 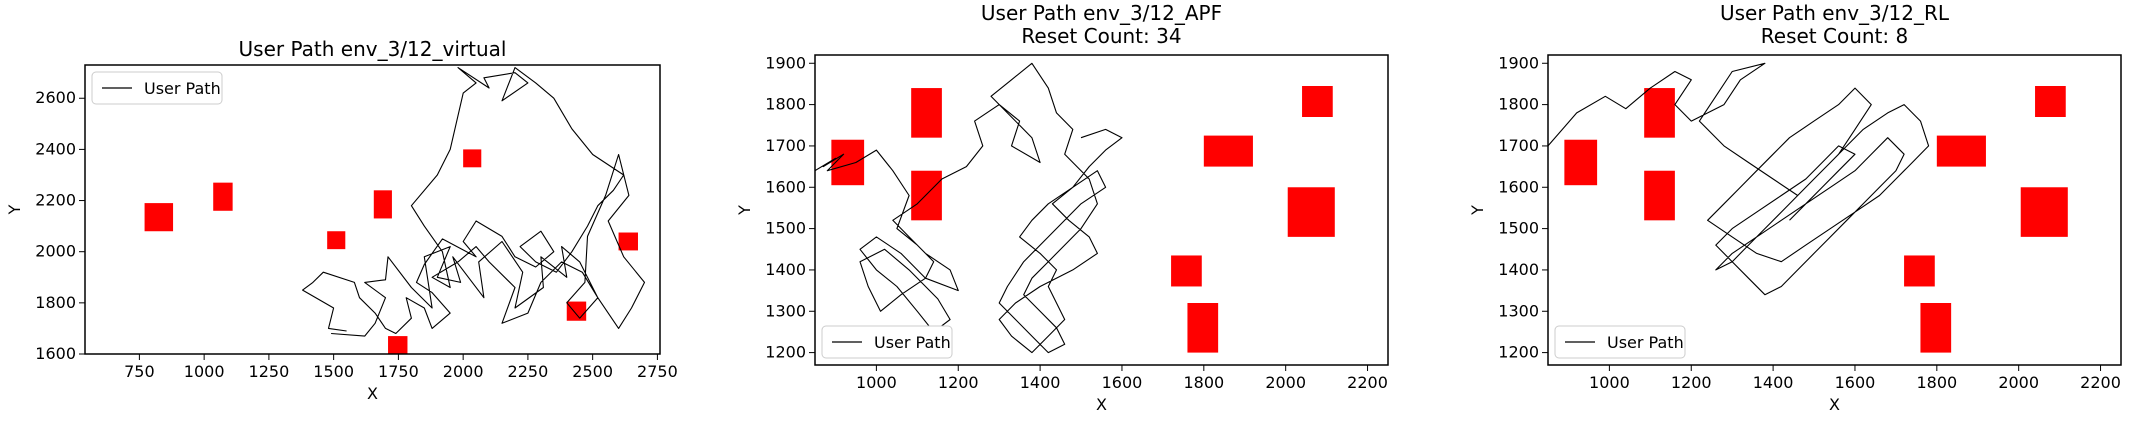 I want to click on chart-title: User Path env_3/12_RL, so click(x=1835, y=13).